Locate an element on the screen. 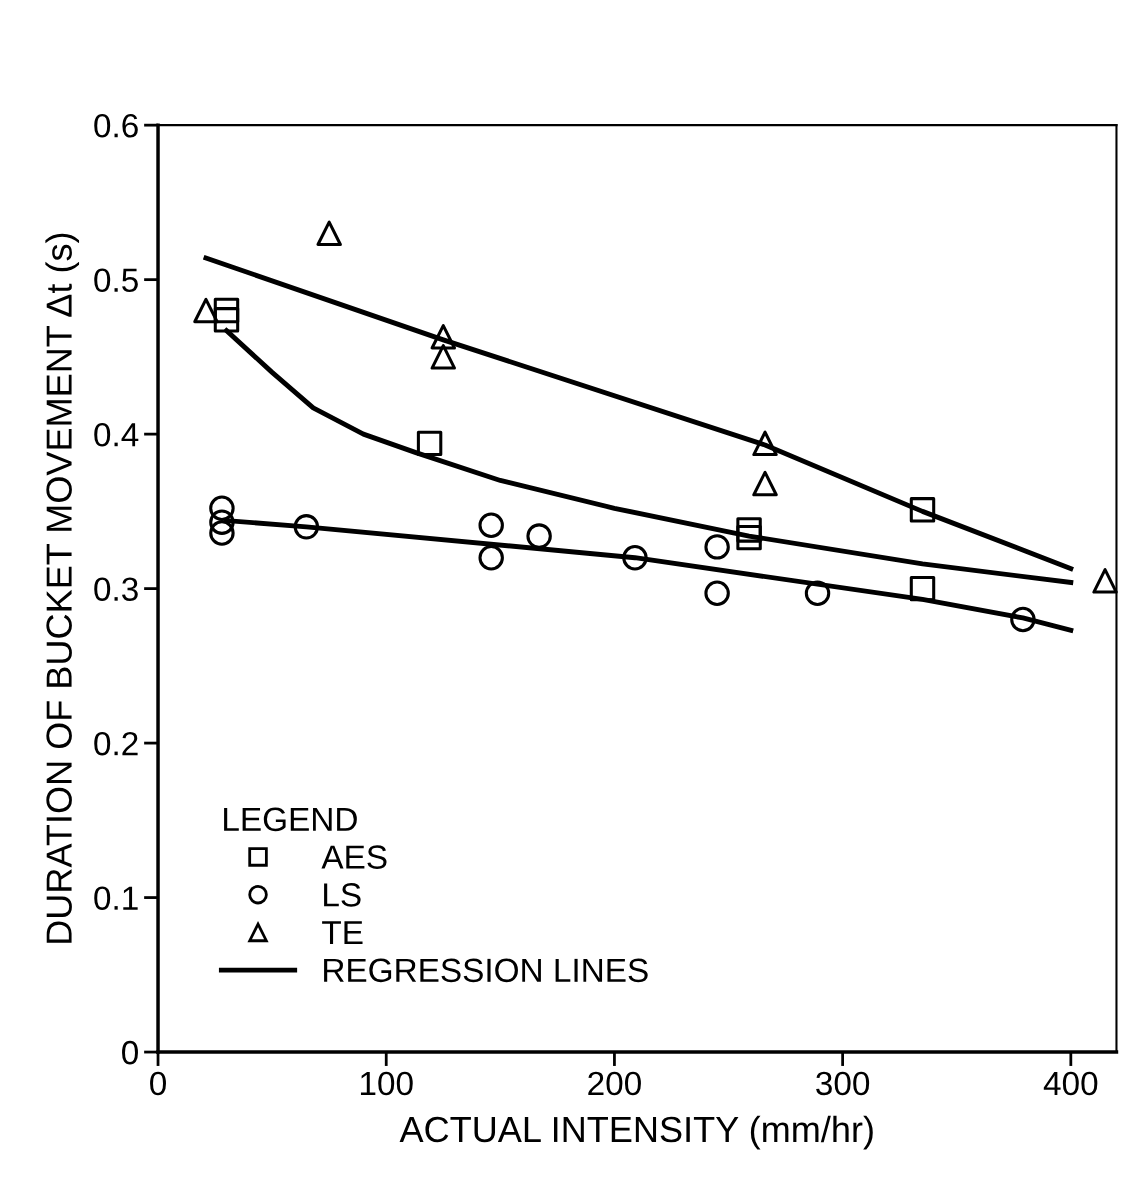  x-tick-label: 200 is located at coordinates (614, 1083).